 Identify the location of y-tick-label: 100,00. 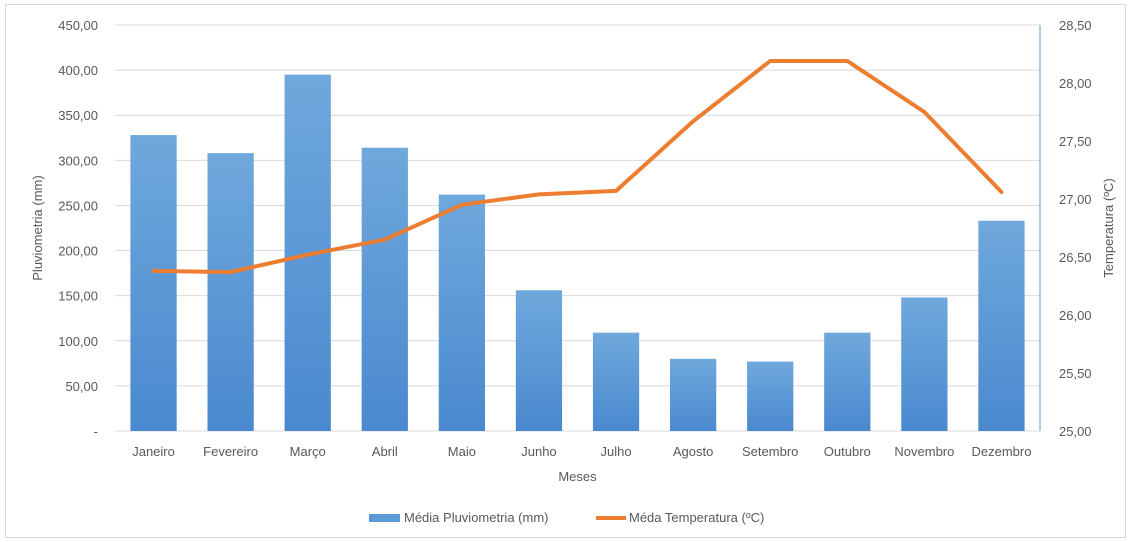
(78, 341).